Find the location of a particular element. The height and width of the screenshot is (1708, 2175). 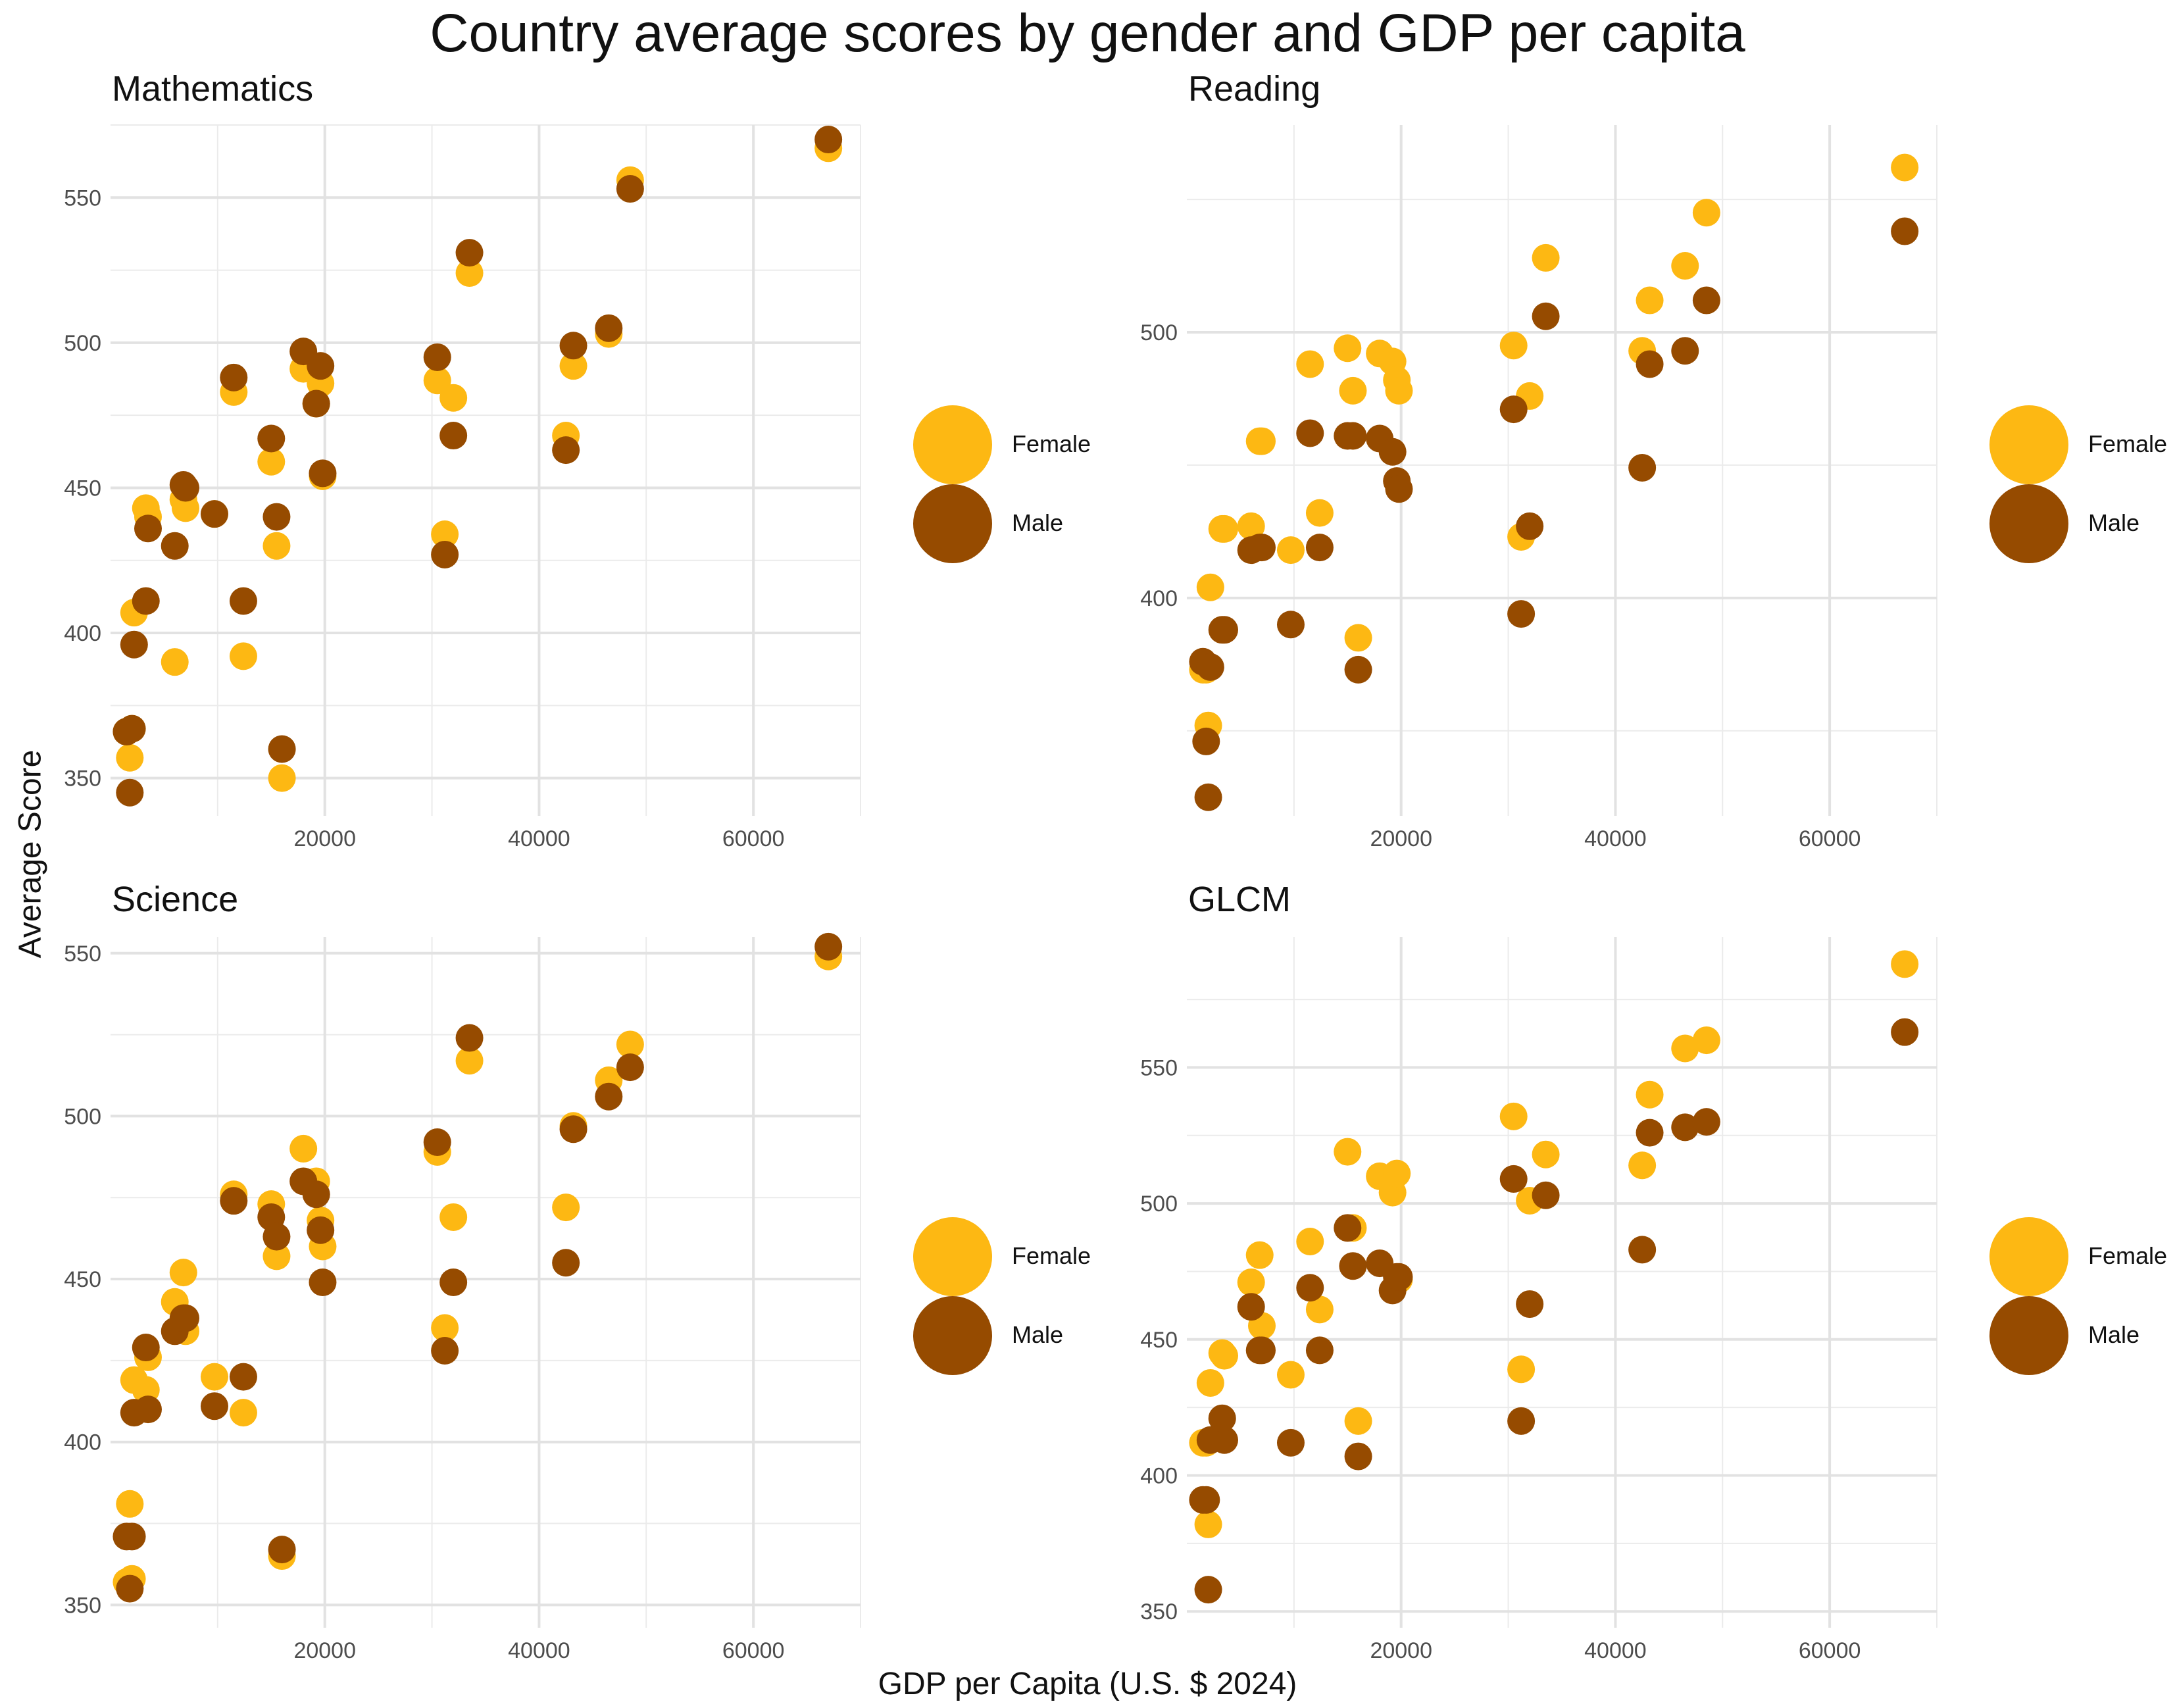

legend: Female Male is located at coordinates (1019, 490).